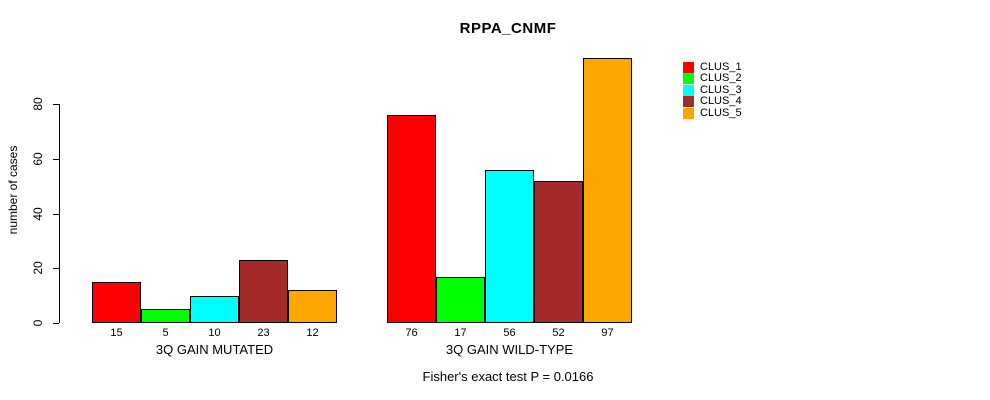 The image size is (990, 400). Describe the element at coordinates (411, 333) in the screenshot. I see `bar-value-label: 76` at that location.